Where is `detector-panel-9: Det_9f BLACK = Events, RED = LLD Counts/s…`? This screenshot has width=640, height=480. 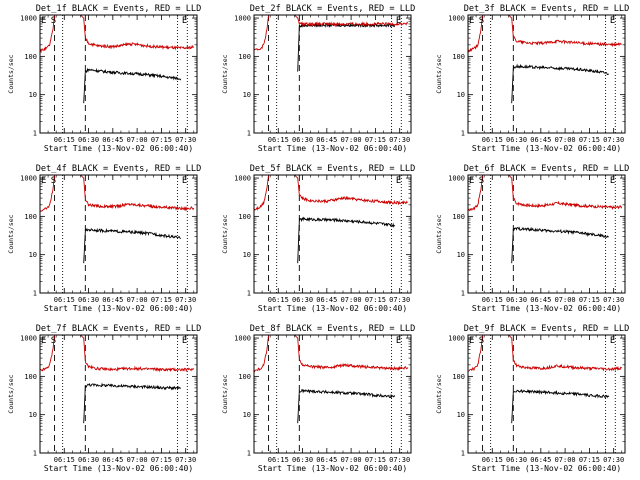
detector-panel-9: Det_9f BLACK = Events, RED = LLD Counts/s… is located at coordinates (532, 398).